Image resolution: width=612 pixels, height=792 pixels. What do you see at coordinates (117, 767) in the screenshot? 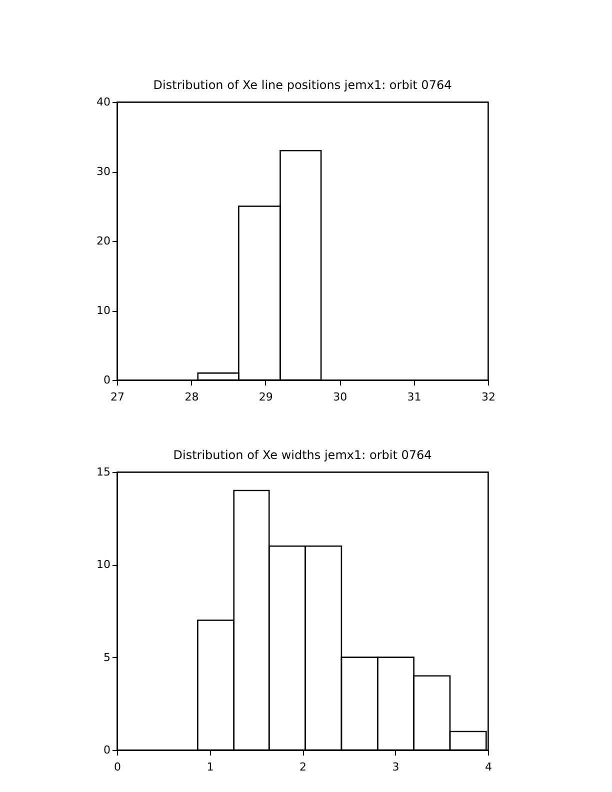
I see `x-tick-label: 0` at bounding box center [117, 767].